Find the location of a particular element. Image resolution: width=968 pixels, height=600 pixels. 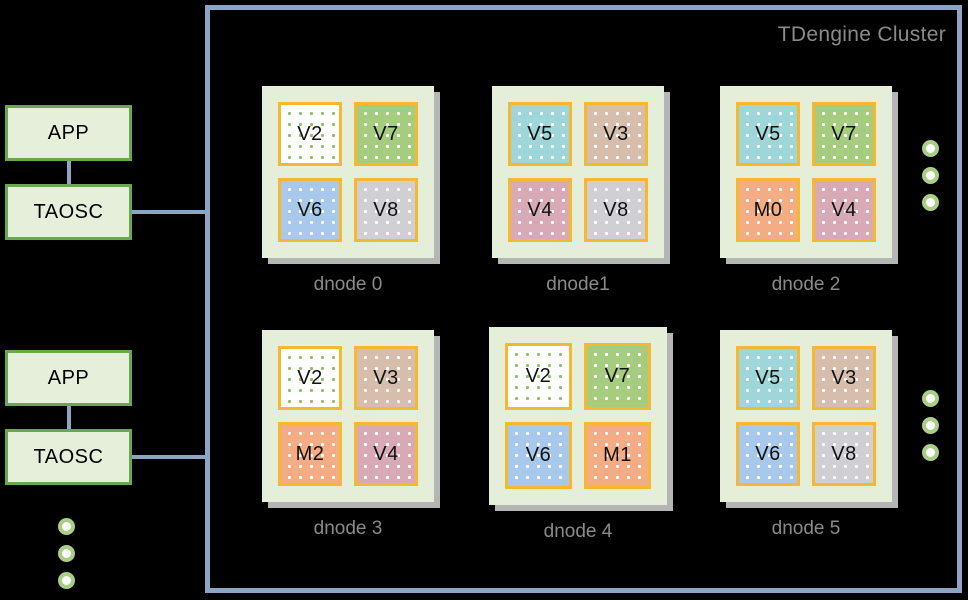

vnode-tile-v6-dnode5: V6 is located at coordinates (768, 454).